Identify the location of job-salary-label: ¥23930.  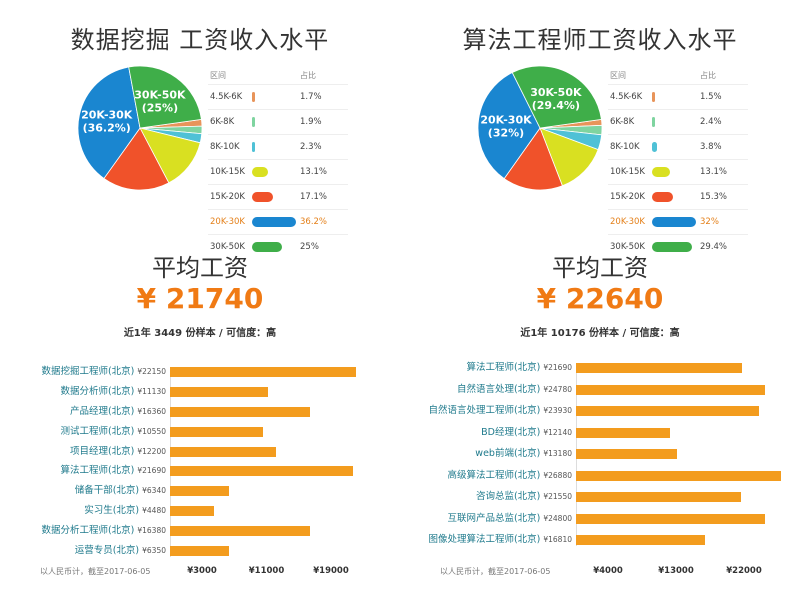
(557, 410).